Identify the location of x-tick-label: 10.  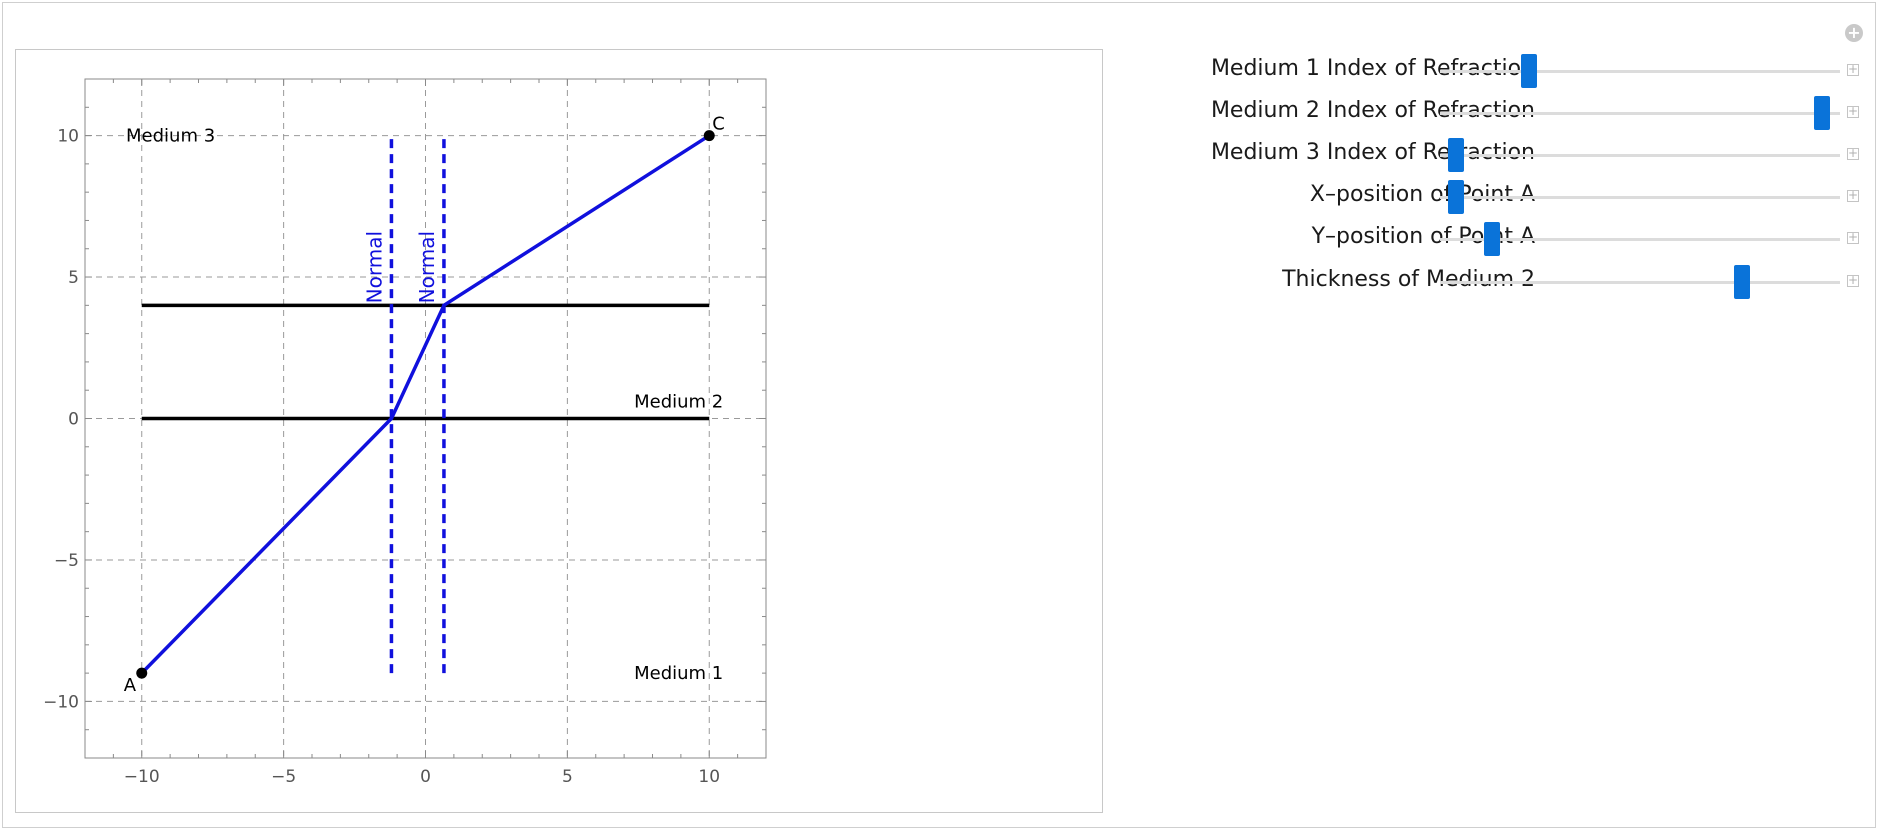
(709, 777).